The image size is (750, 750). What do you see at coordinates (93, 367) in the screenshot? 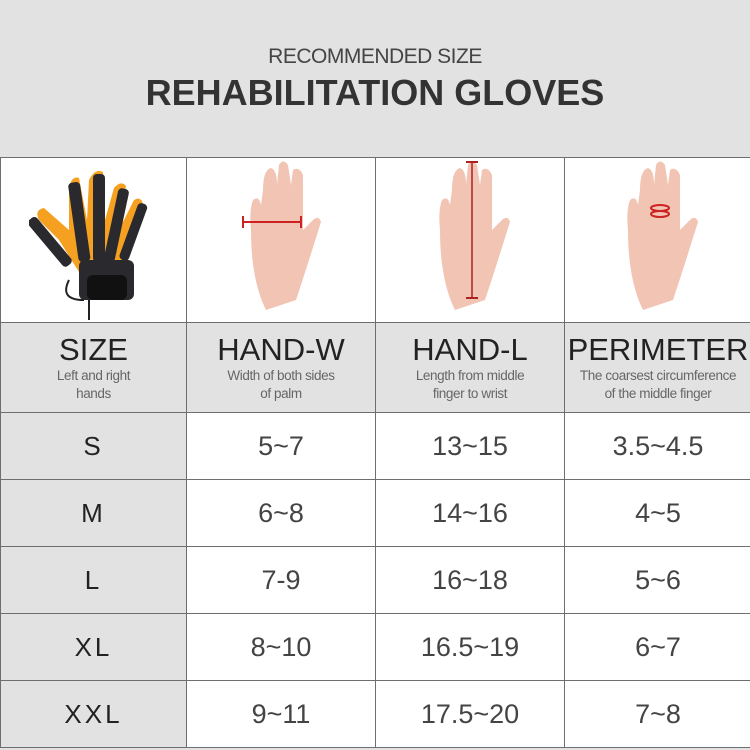
I see `column-header-size: SIZE Left and right hands` at bounding box center [93, 367].